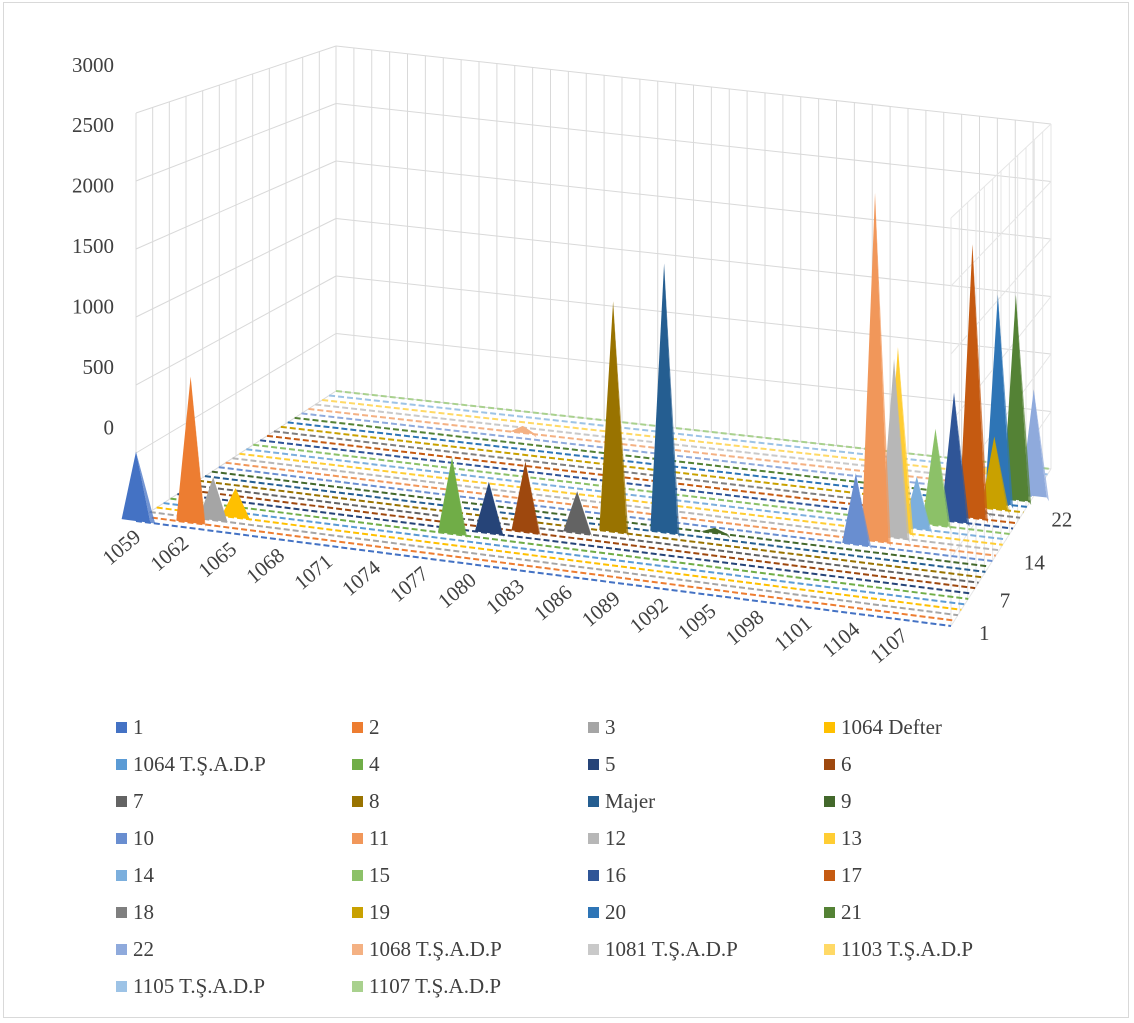  Describe the element at coordinates (470, 875) in the screenshot. I see `legend-item: 15` at that location.